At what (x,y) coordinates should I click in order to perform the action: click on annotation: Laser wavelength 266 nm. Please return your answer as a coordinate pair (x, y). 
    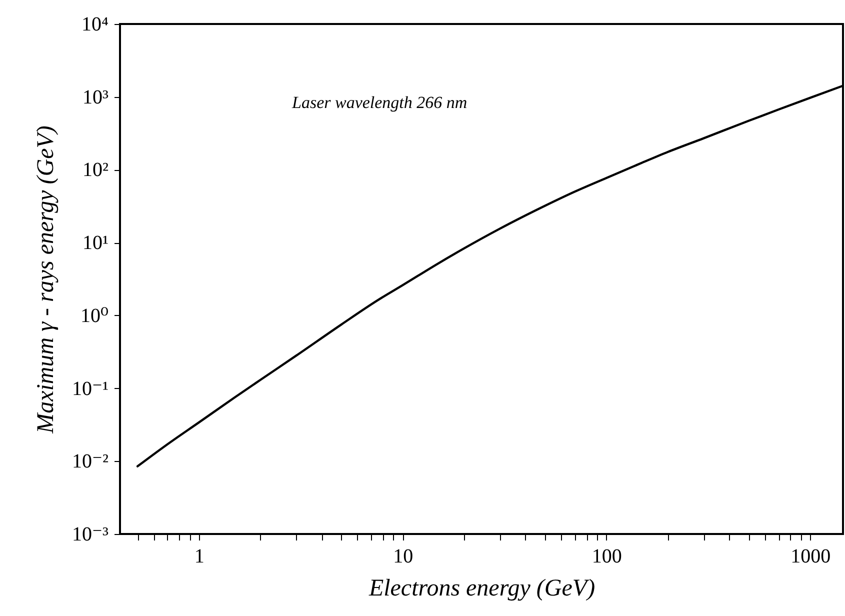
    Looking at the image, I should click on (379, 102).